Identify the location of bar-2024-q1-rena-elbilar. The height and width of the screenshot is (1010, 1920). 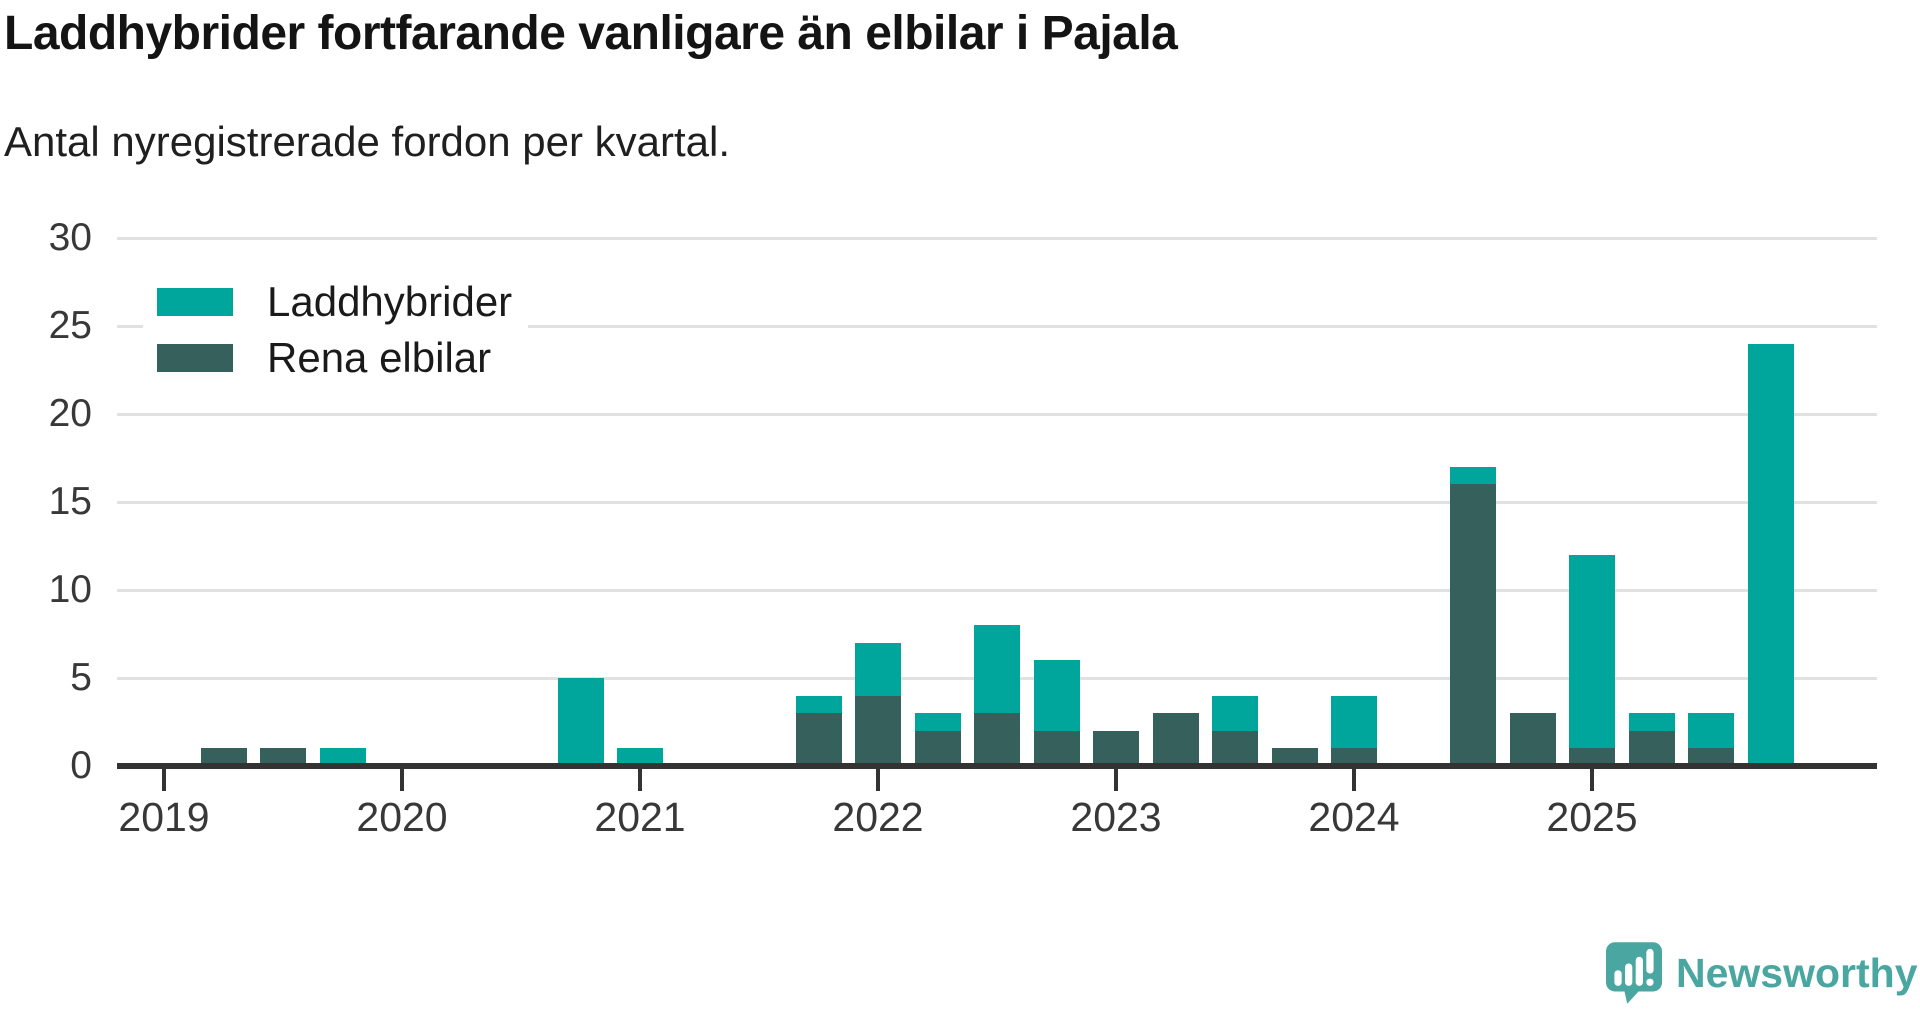
(1354, 757).